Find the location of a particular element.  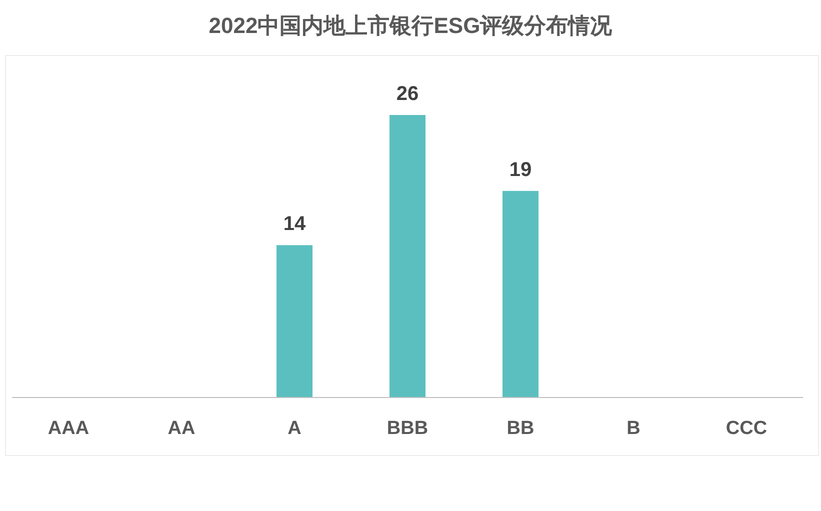

x-tick-label: BB is located at coordinates (520, 428).